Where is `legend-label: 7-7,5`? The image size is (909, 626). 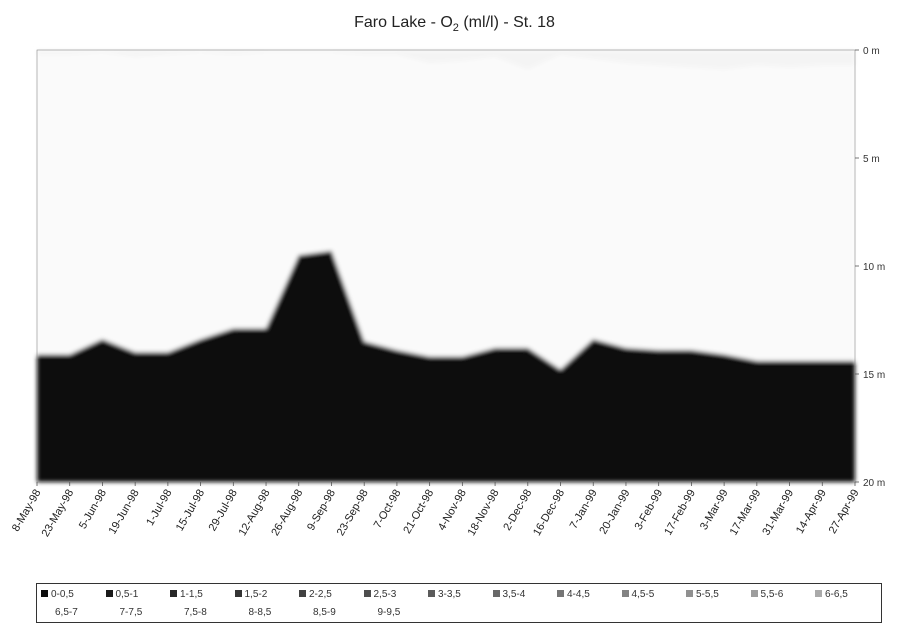
legend-label: 7-7,5 is located at coordinates (131, 612).